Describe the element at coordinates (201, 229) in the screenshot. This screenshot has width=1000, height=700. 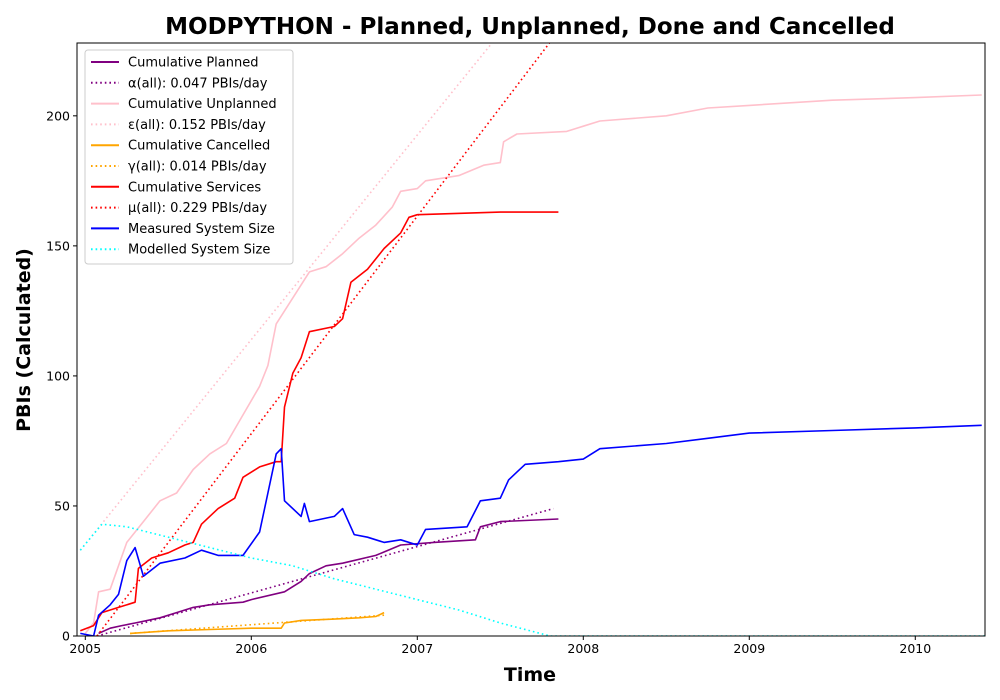
I see `legend-label: Measured System Size` at that location.